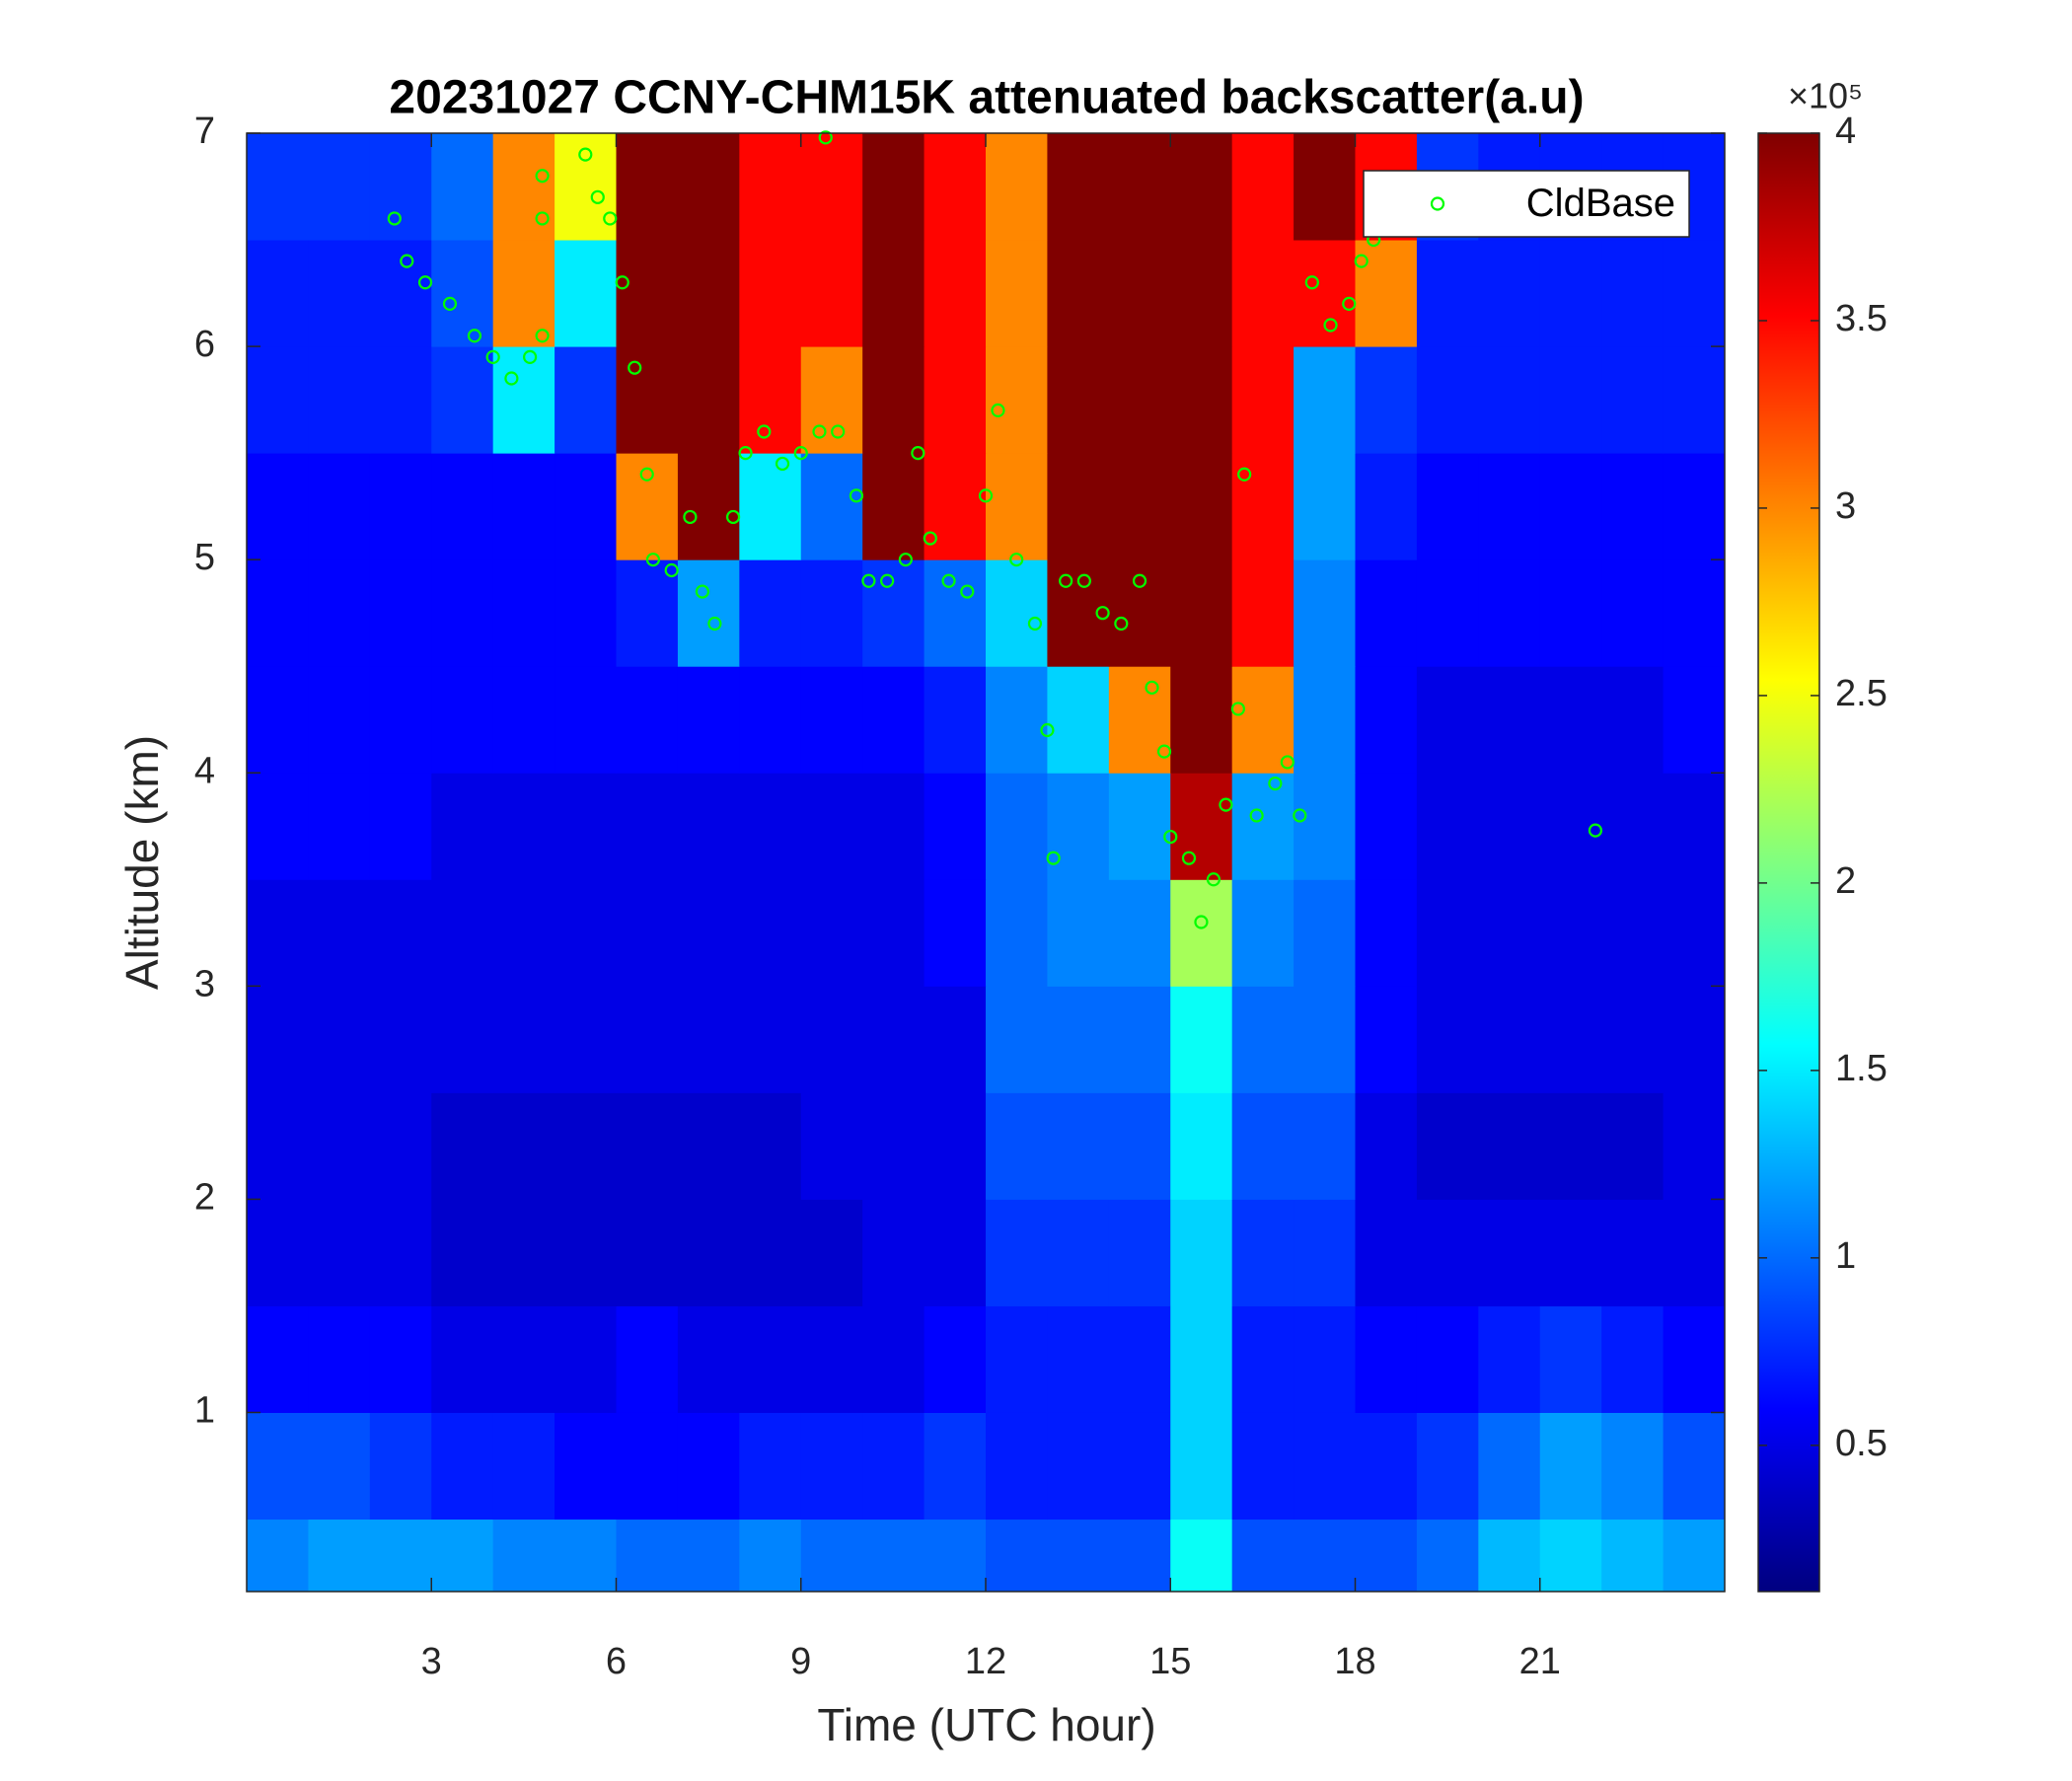 The width and height of the screenshot is (2072, 1781). I want to click on x-tick-label: 6, so click(617, 1662).